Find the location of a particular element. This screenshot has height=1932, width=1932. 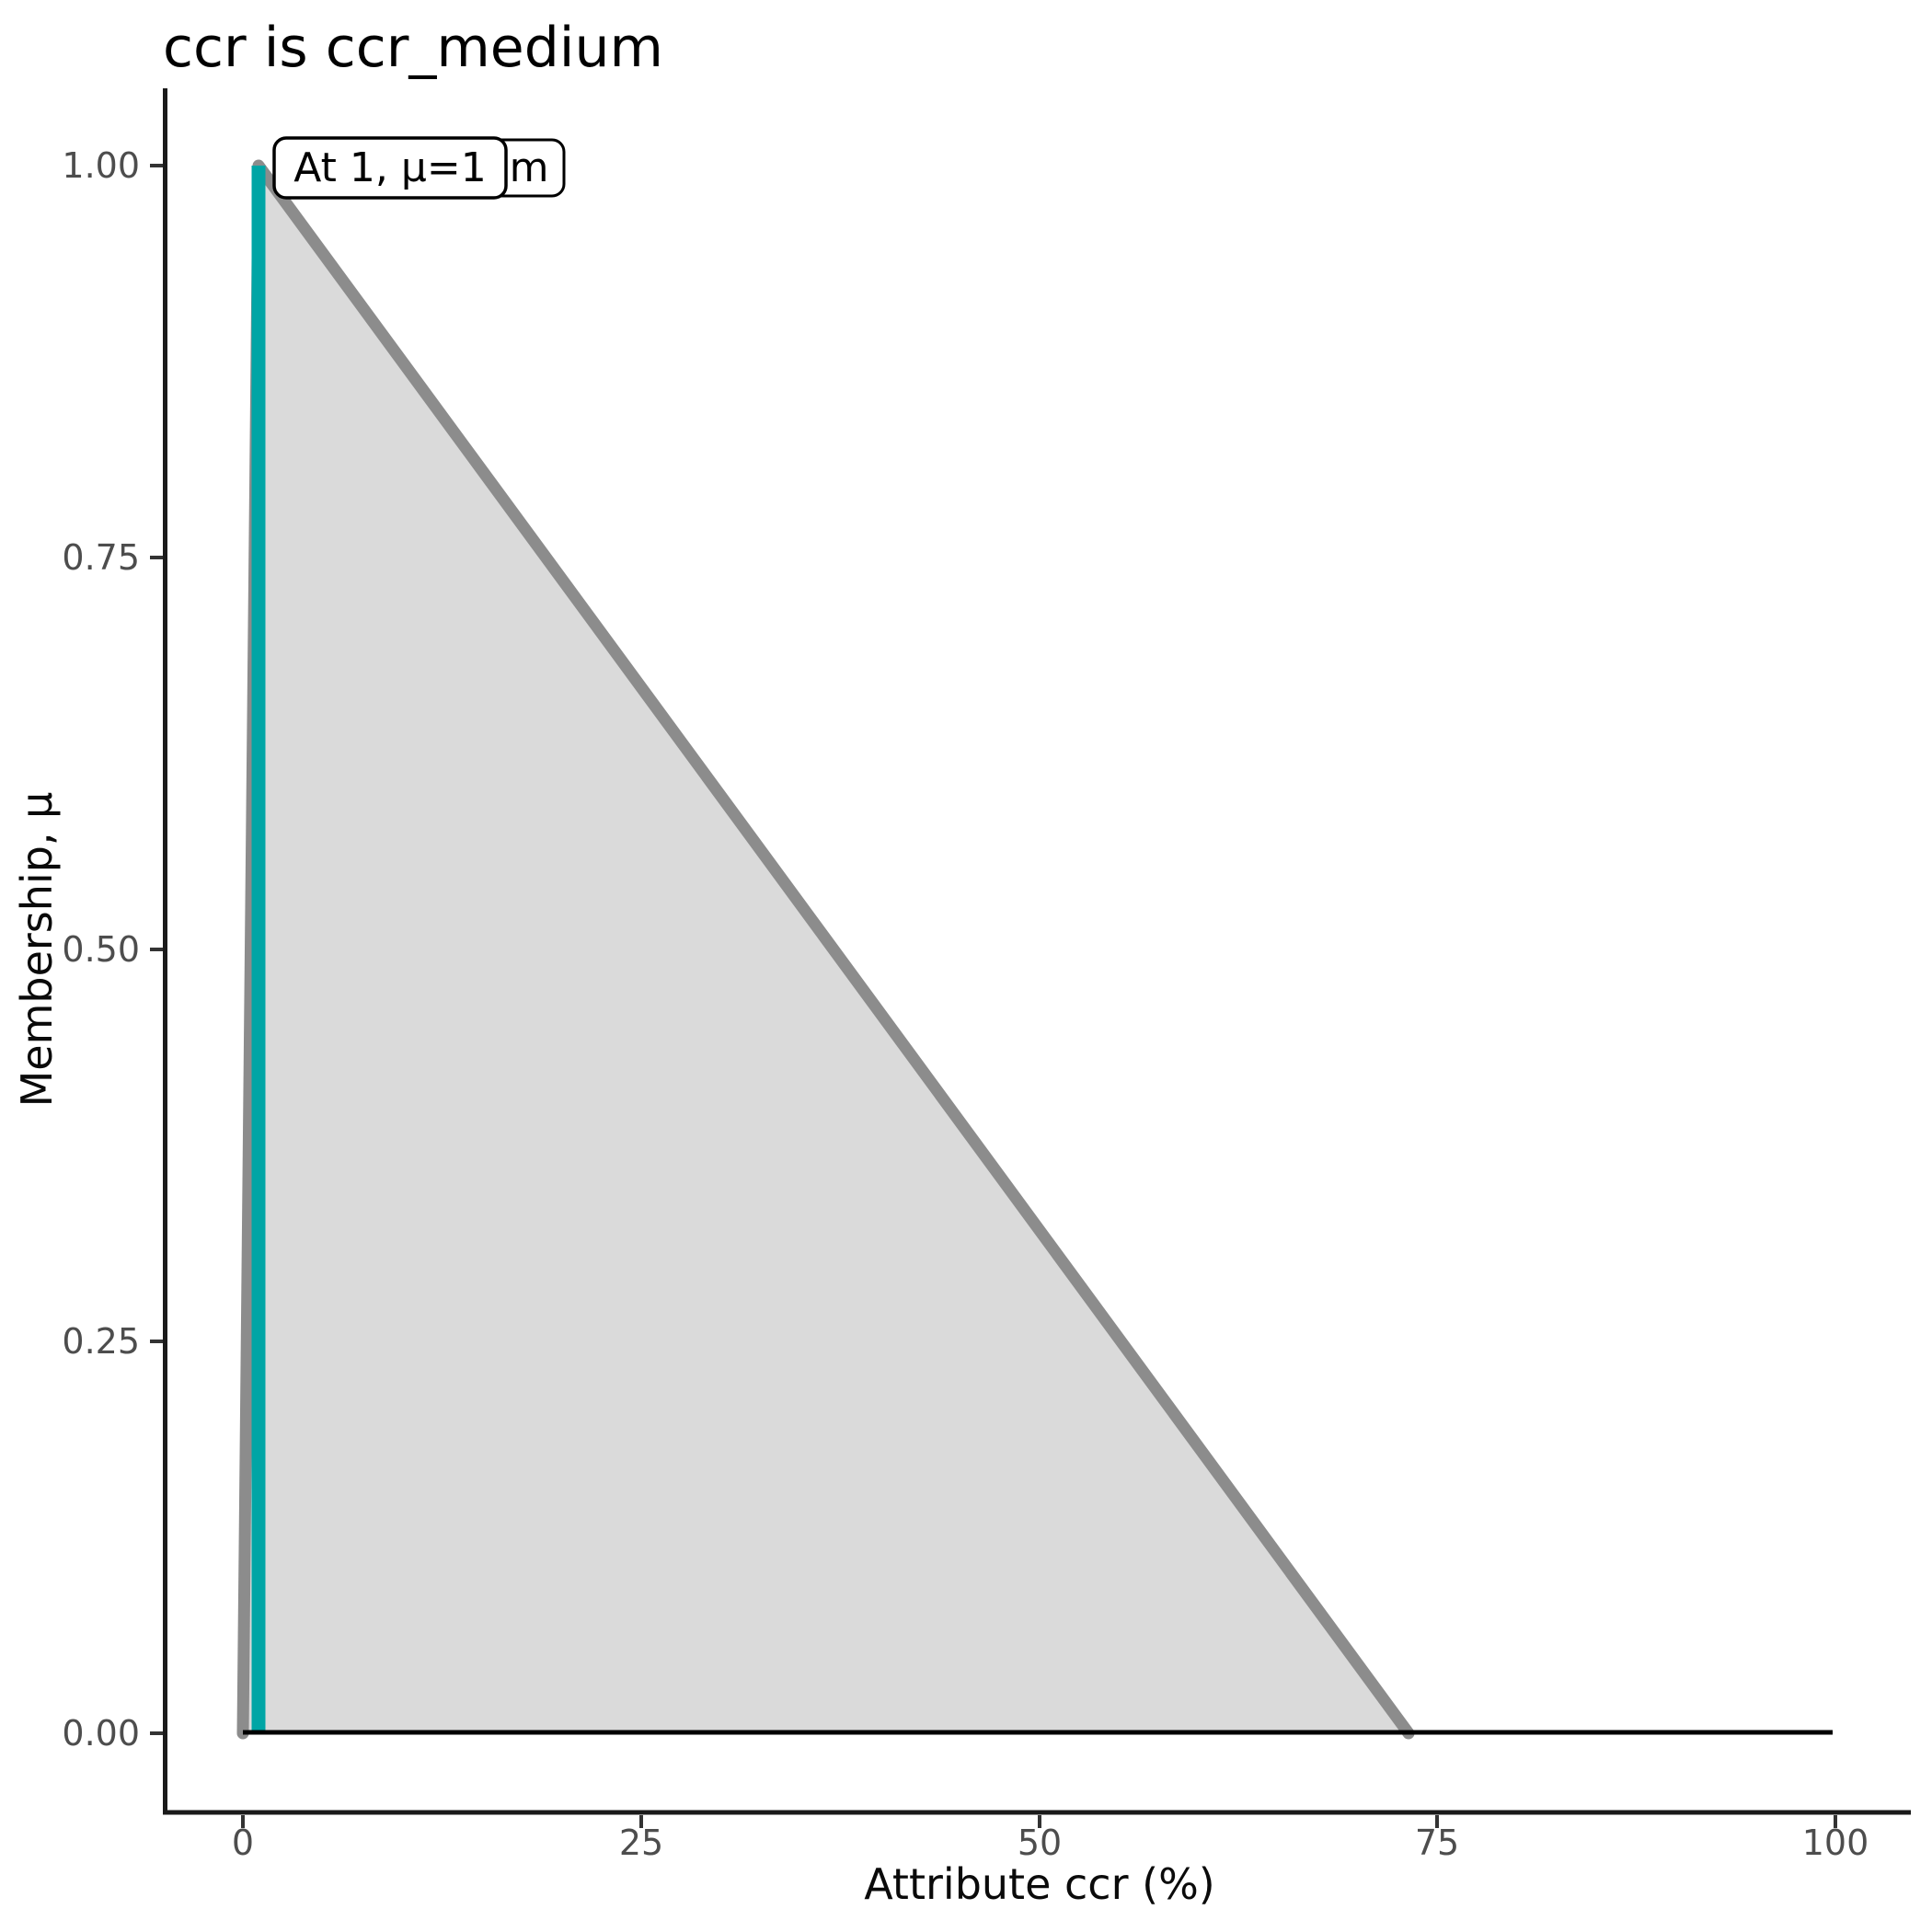

annotation-box is located at coordinates (390, 168).